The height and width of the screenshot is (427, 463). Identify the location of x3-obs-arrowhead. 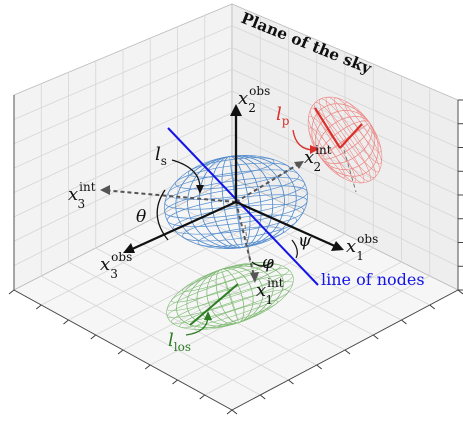
(129, 248).